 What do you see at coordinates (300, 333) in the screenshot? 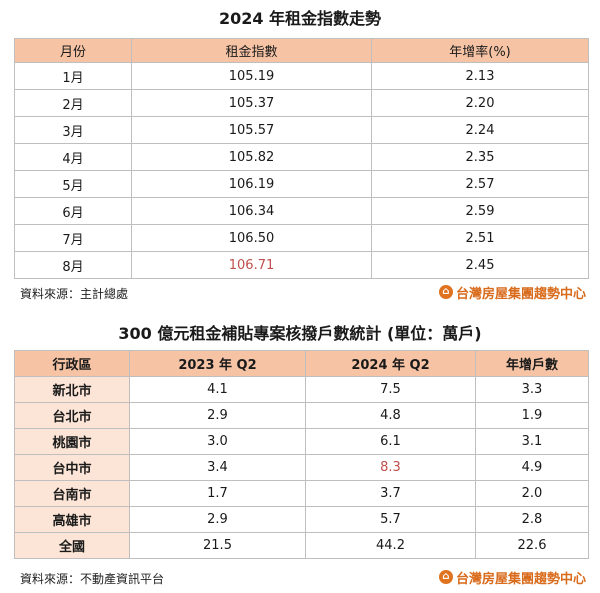
I see `subsidy-stats-title: 300 億元租金補貼專案核撥戶數統計 (單位：萬戶)` at bounding box center [300, 333].